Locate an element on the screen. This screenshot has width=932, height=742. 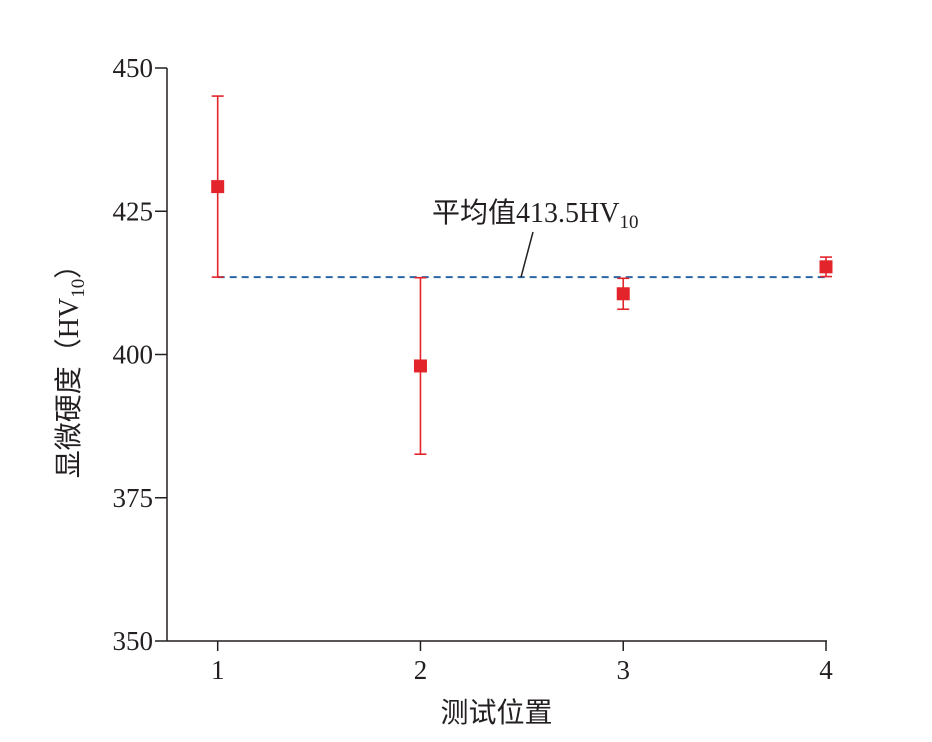
annotation-leader is located at coordinates (527, 254).